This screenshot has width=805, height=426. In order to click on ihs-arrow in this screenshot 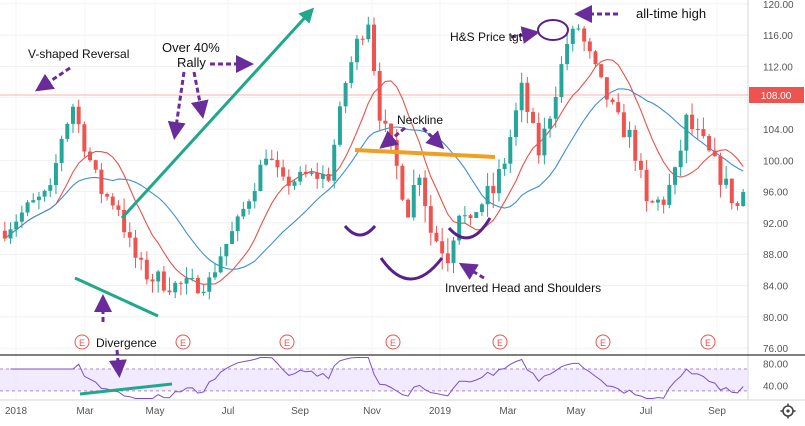, I will do `click(471, 271)`.